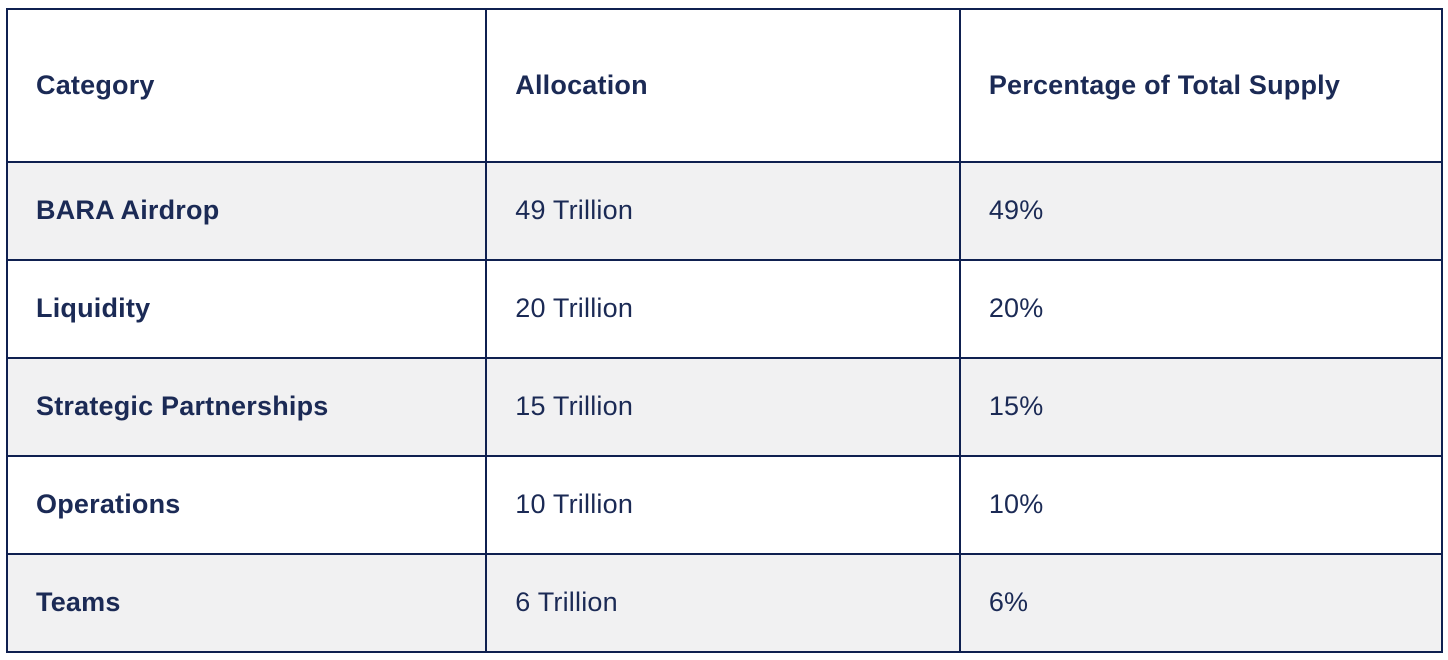 The height and width of the screenshot is (660, 1448). I want to click on cell-percentage: 6%, so click(1201, 603).